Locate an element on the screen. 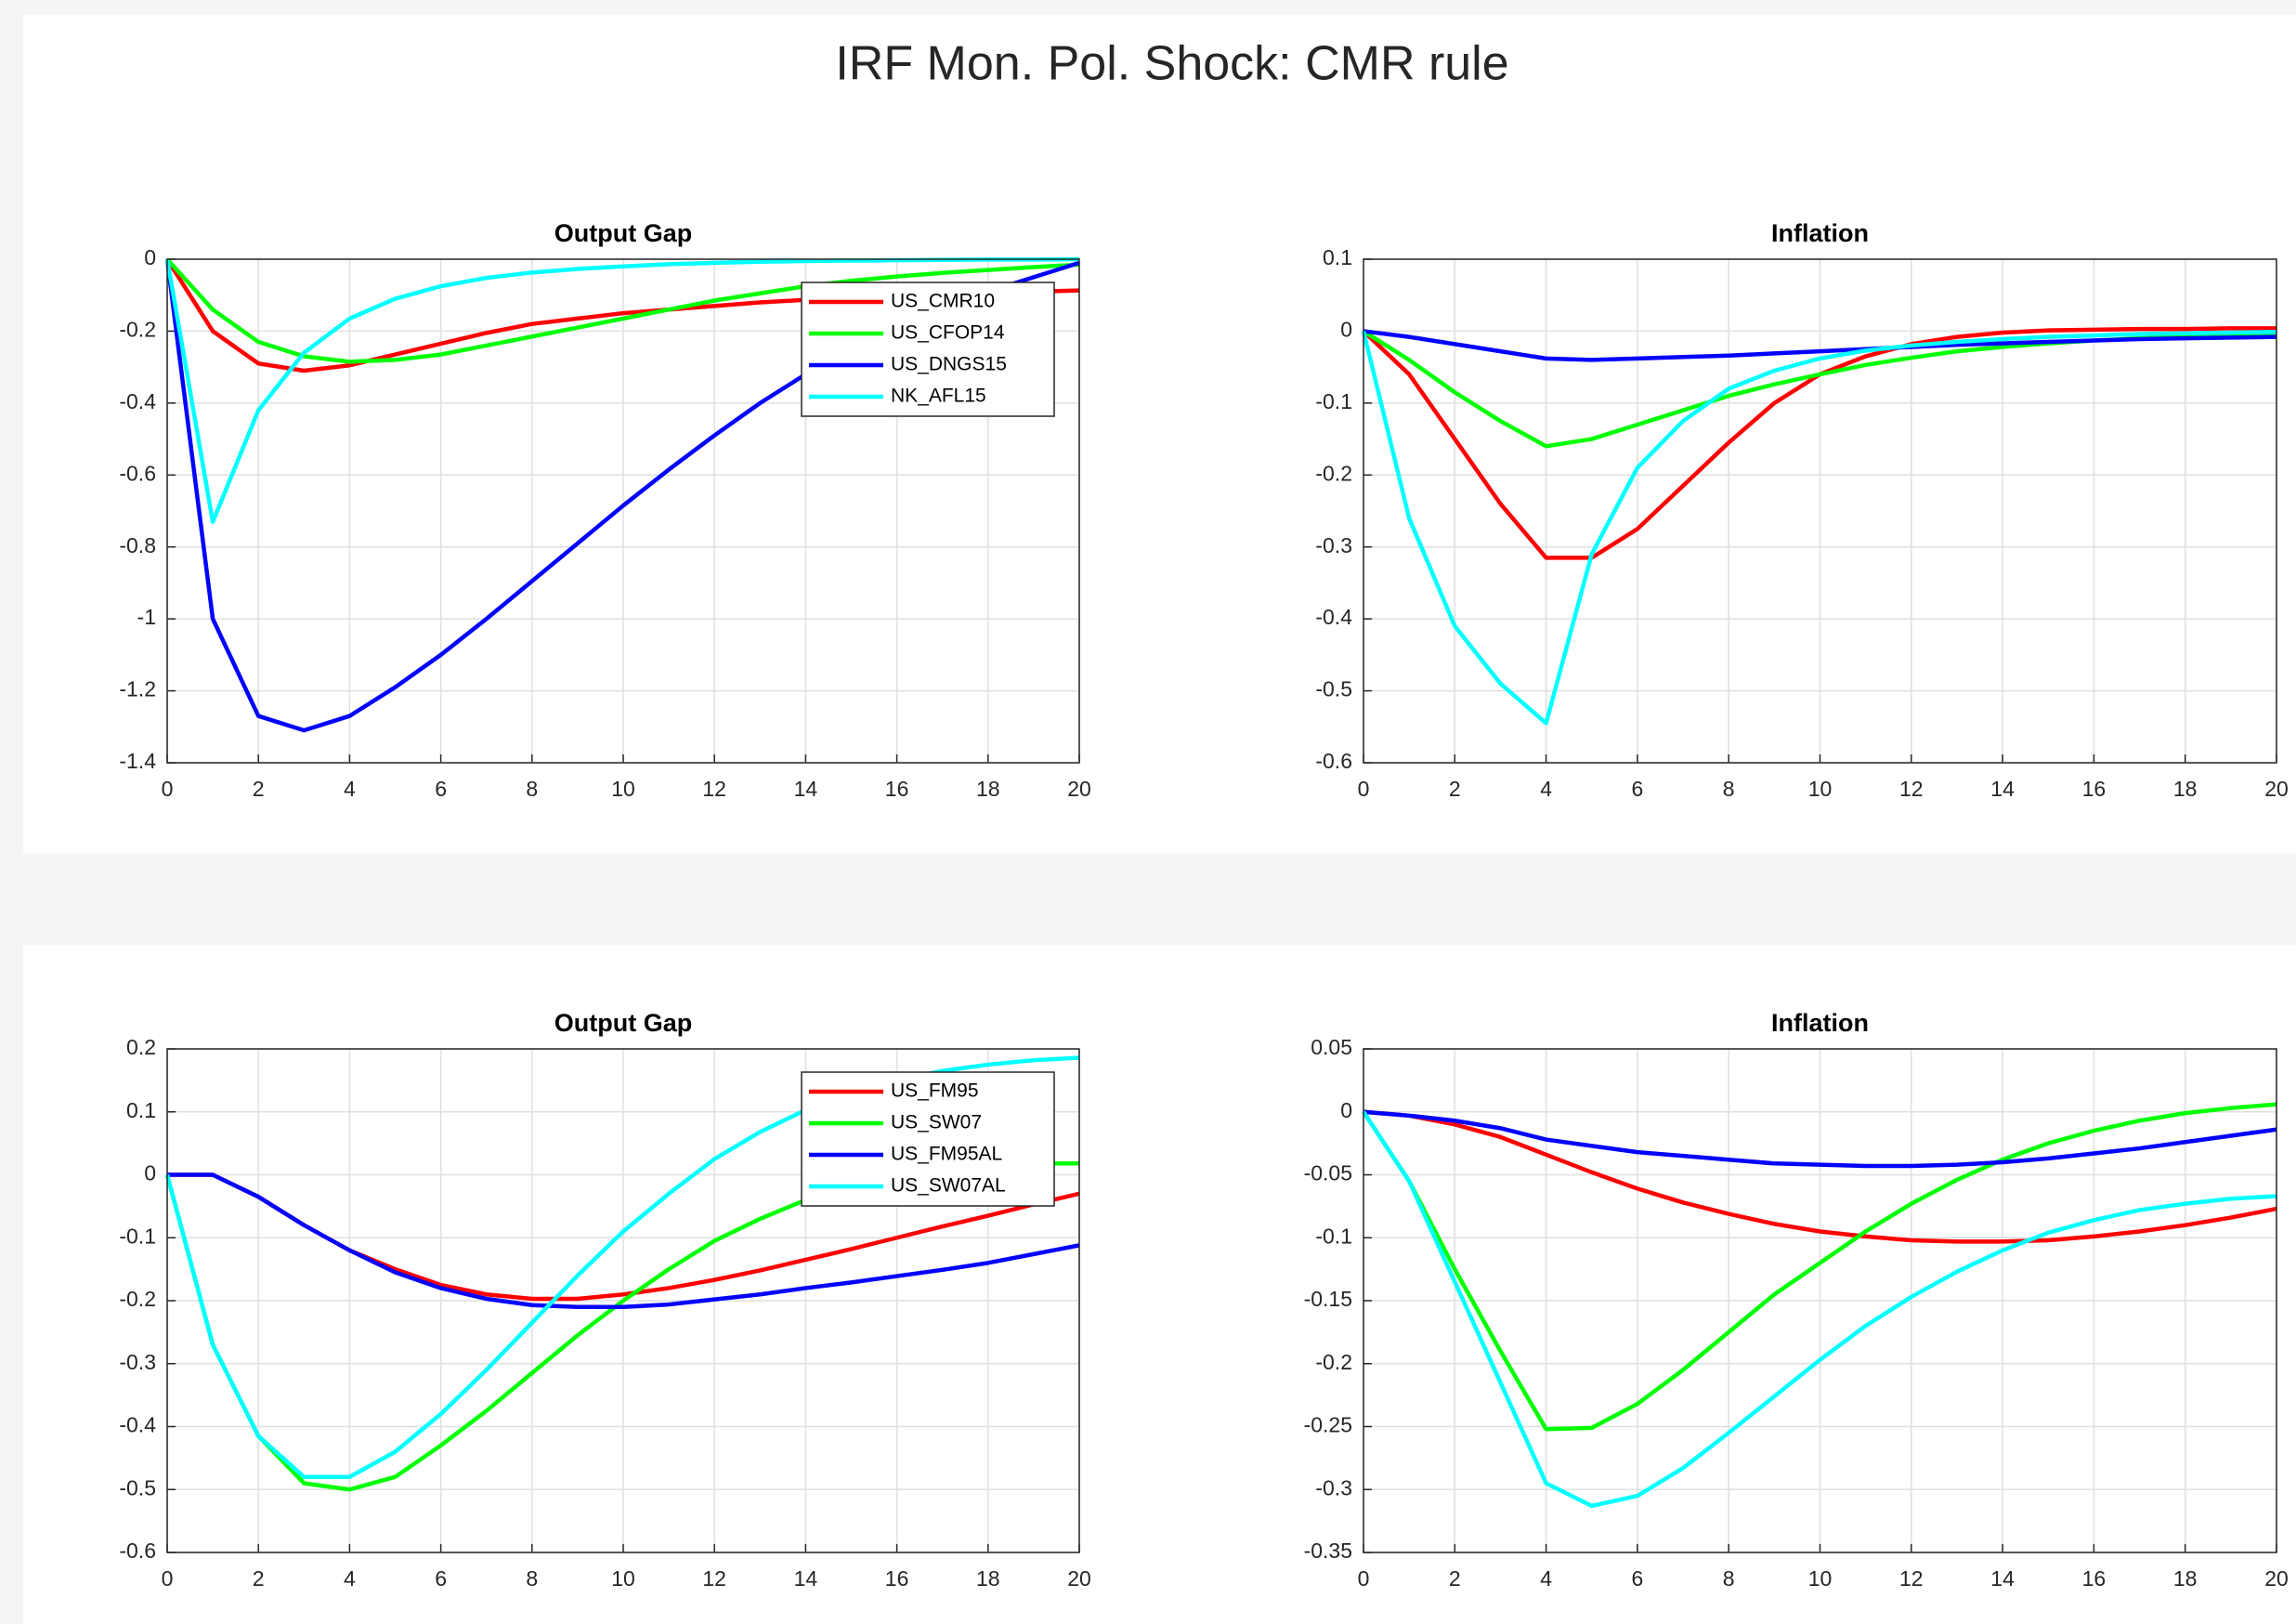 The height and width of the screenshot is (1624, 2296). y-tick-label: -0.15 is located at coordinates (1328, 1299).